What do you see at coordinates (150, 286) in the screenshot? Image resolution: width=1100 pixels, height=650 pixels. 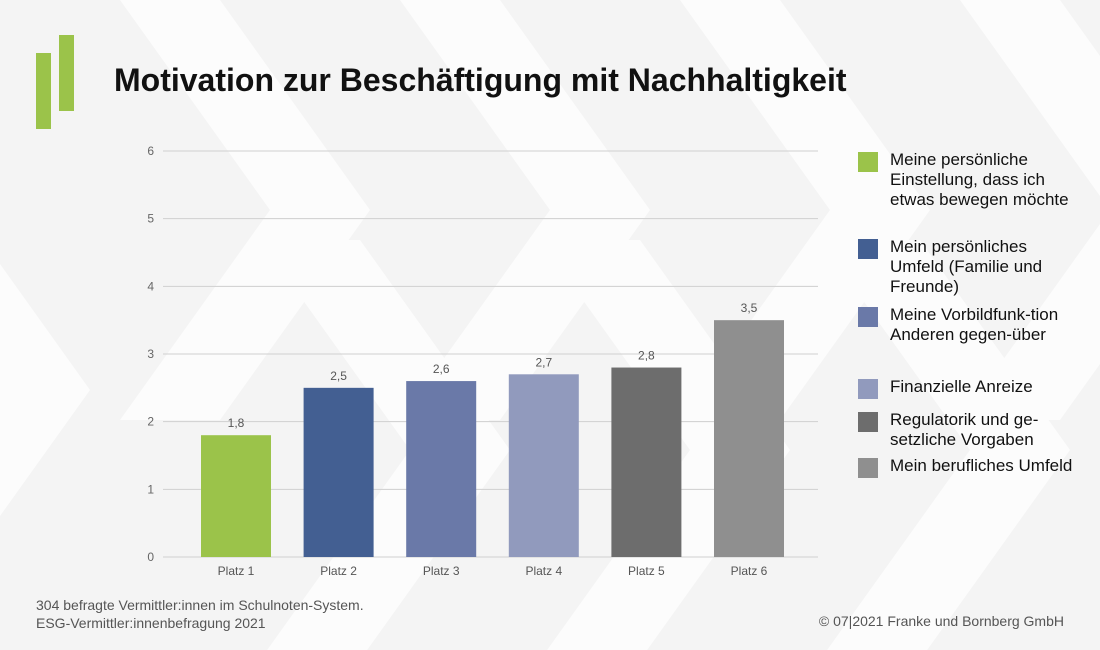 I see `y-tick-label-4: 4` at bounding box center [150, 286].